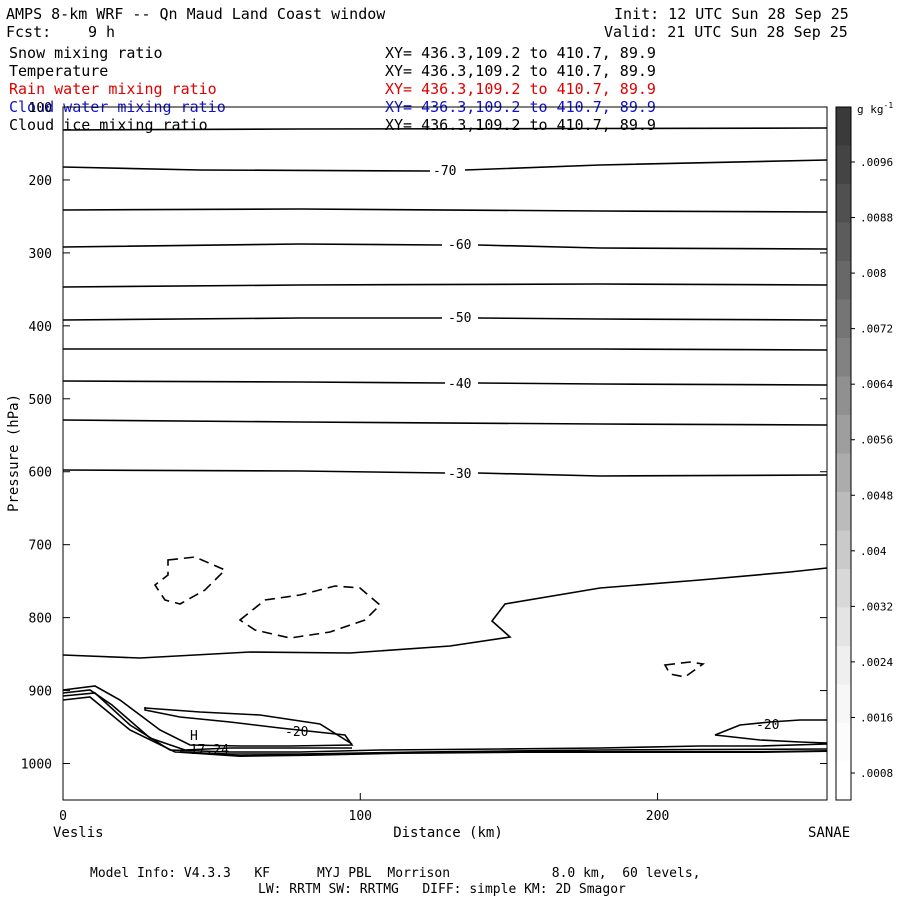 Image resolution: width=900 pixels, height=900 pixels. What do you see at coordinates (876, 218) in the screenshot?
I see `colorbar-tick-label: .0088` at bounding box center [876, 218].